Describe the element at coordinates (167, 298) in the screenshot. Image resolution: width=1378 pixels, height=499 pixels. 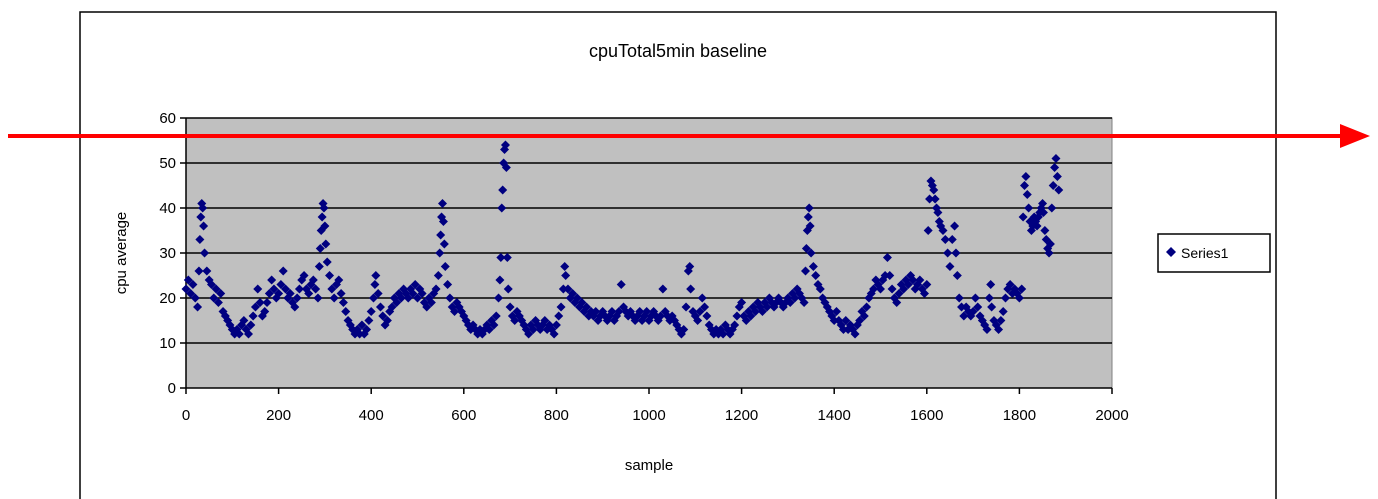
I see `y-tick-label-20: 20` at that location.